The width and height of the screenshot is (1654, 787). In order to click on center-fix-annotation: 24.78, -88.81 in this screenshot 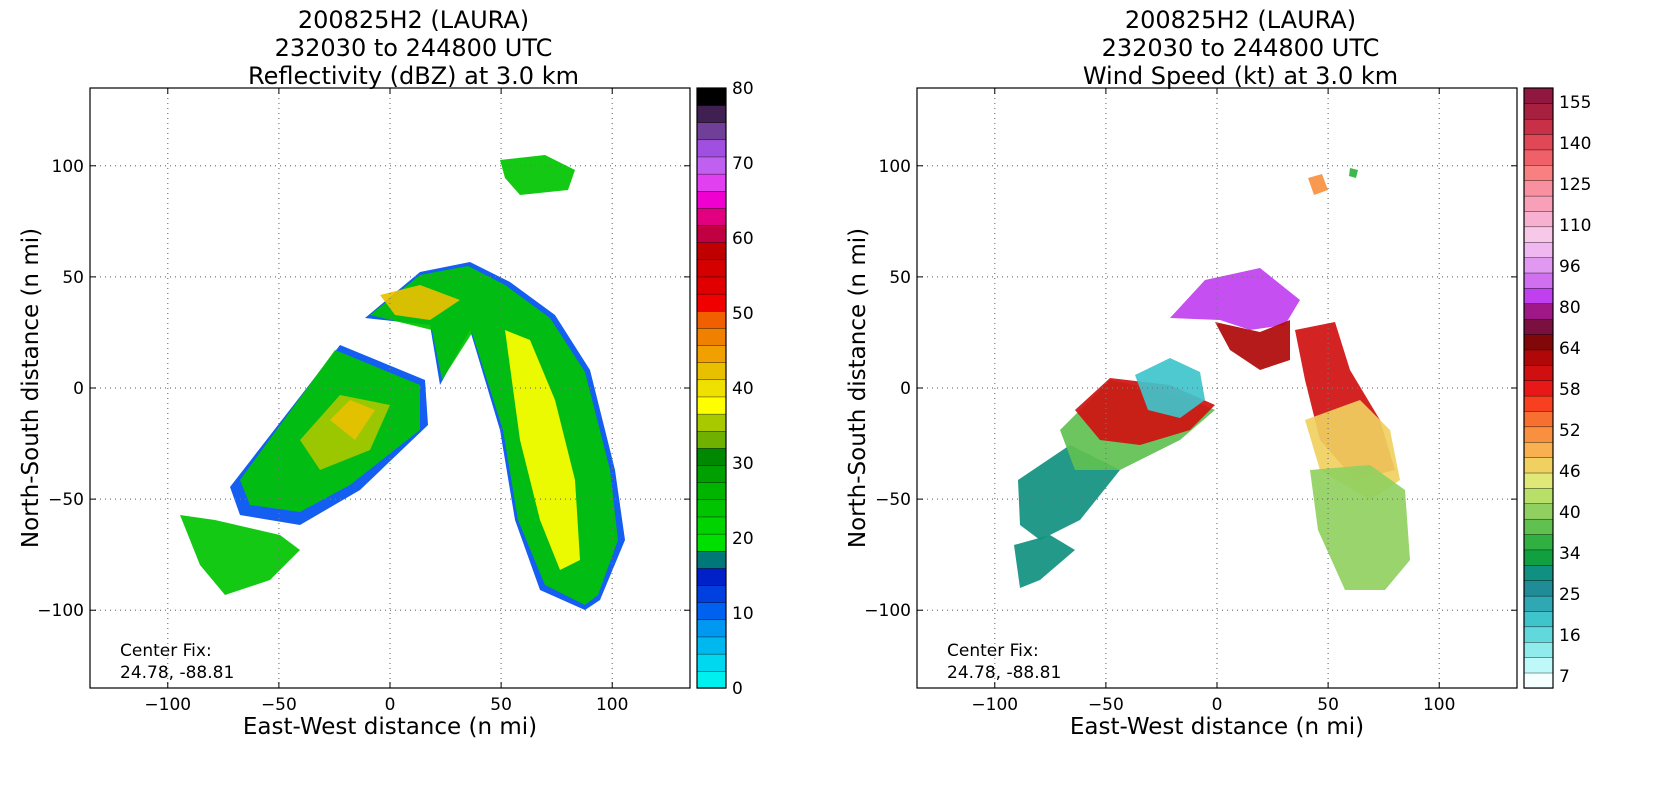, I will do `click(177, 673)`.